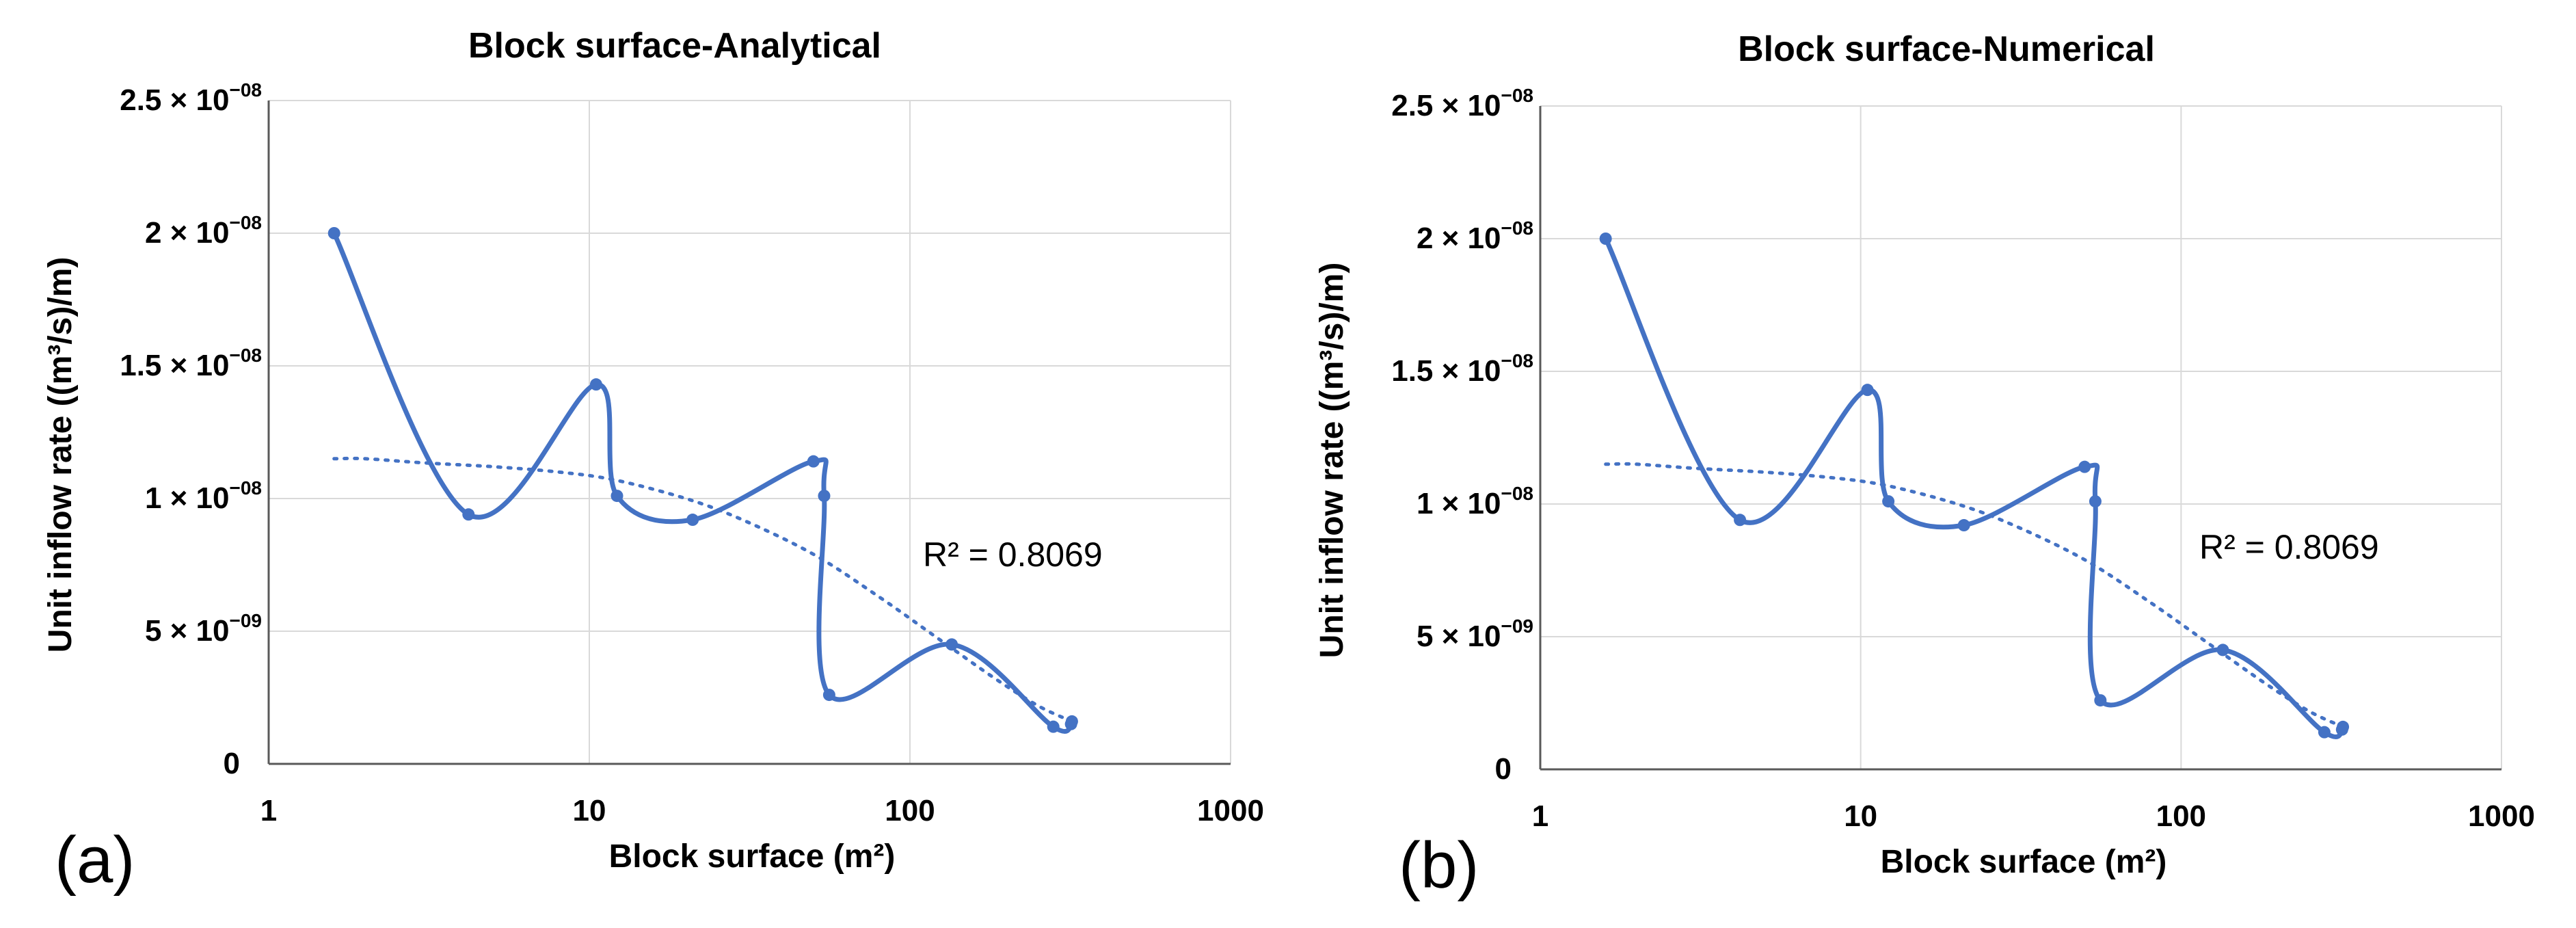 The width and height of the screenshot is (2576, 928). I want to click on chart-title: Block surface-Numerical, so click(1946, 49).